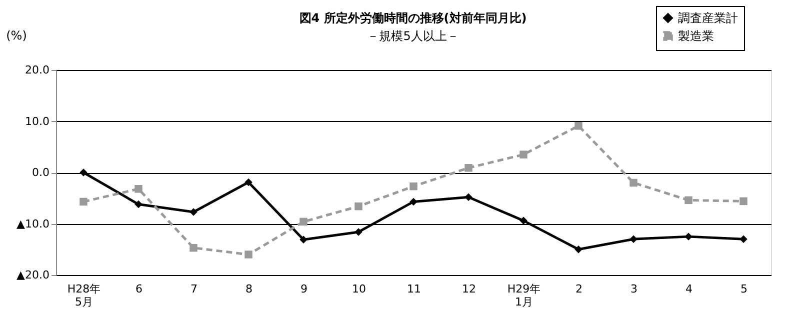 The height and width of the screenshot is (331, 800). What do you see at coordinates (413, 18) in the screenshot?
I see `chart-title: 図4 所定外労働時間の推移(対前年同月比)` at bounding box center [413, 18].